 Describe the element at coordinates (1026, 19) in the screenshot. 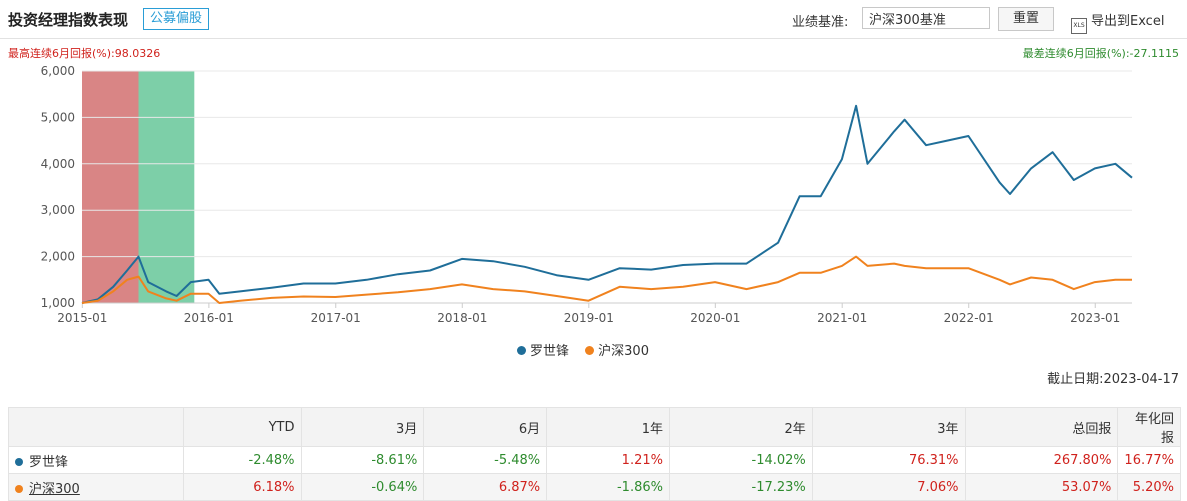

I see `reset-button: 重置` at that location.